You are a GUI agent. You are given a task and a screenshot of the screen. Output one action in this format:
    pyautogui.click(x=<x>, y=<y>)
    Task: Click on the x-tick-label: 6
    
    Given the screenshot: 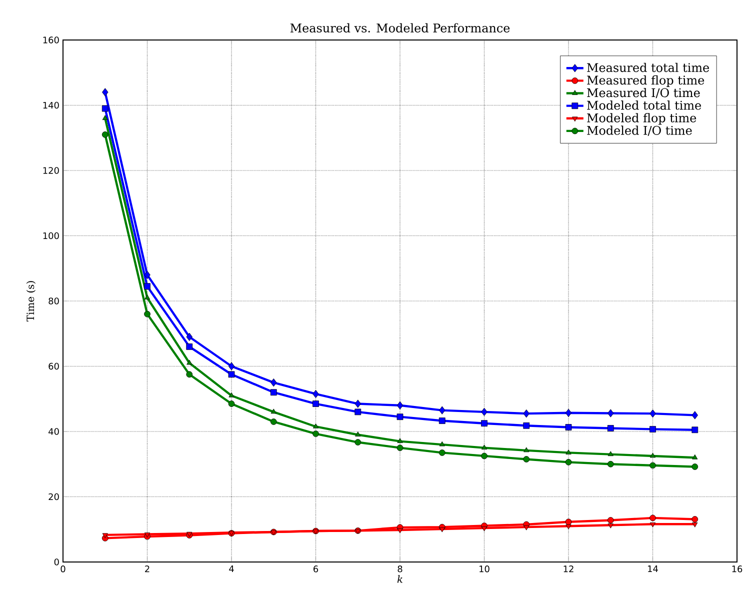 What is the action you would take?
    pyautogui.click(x=316, y=569)
    